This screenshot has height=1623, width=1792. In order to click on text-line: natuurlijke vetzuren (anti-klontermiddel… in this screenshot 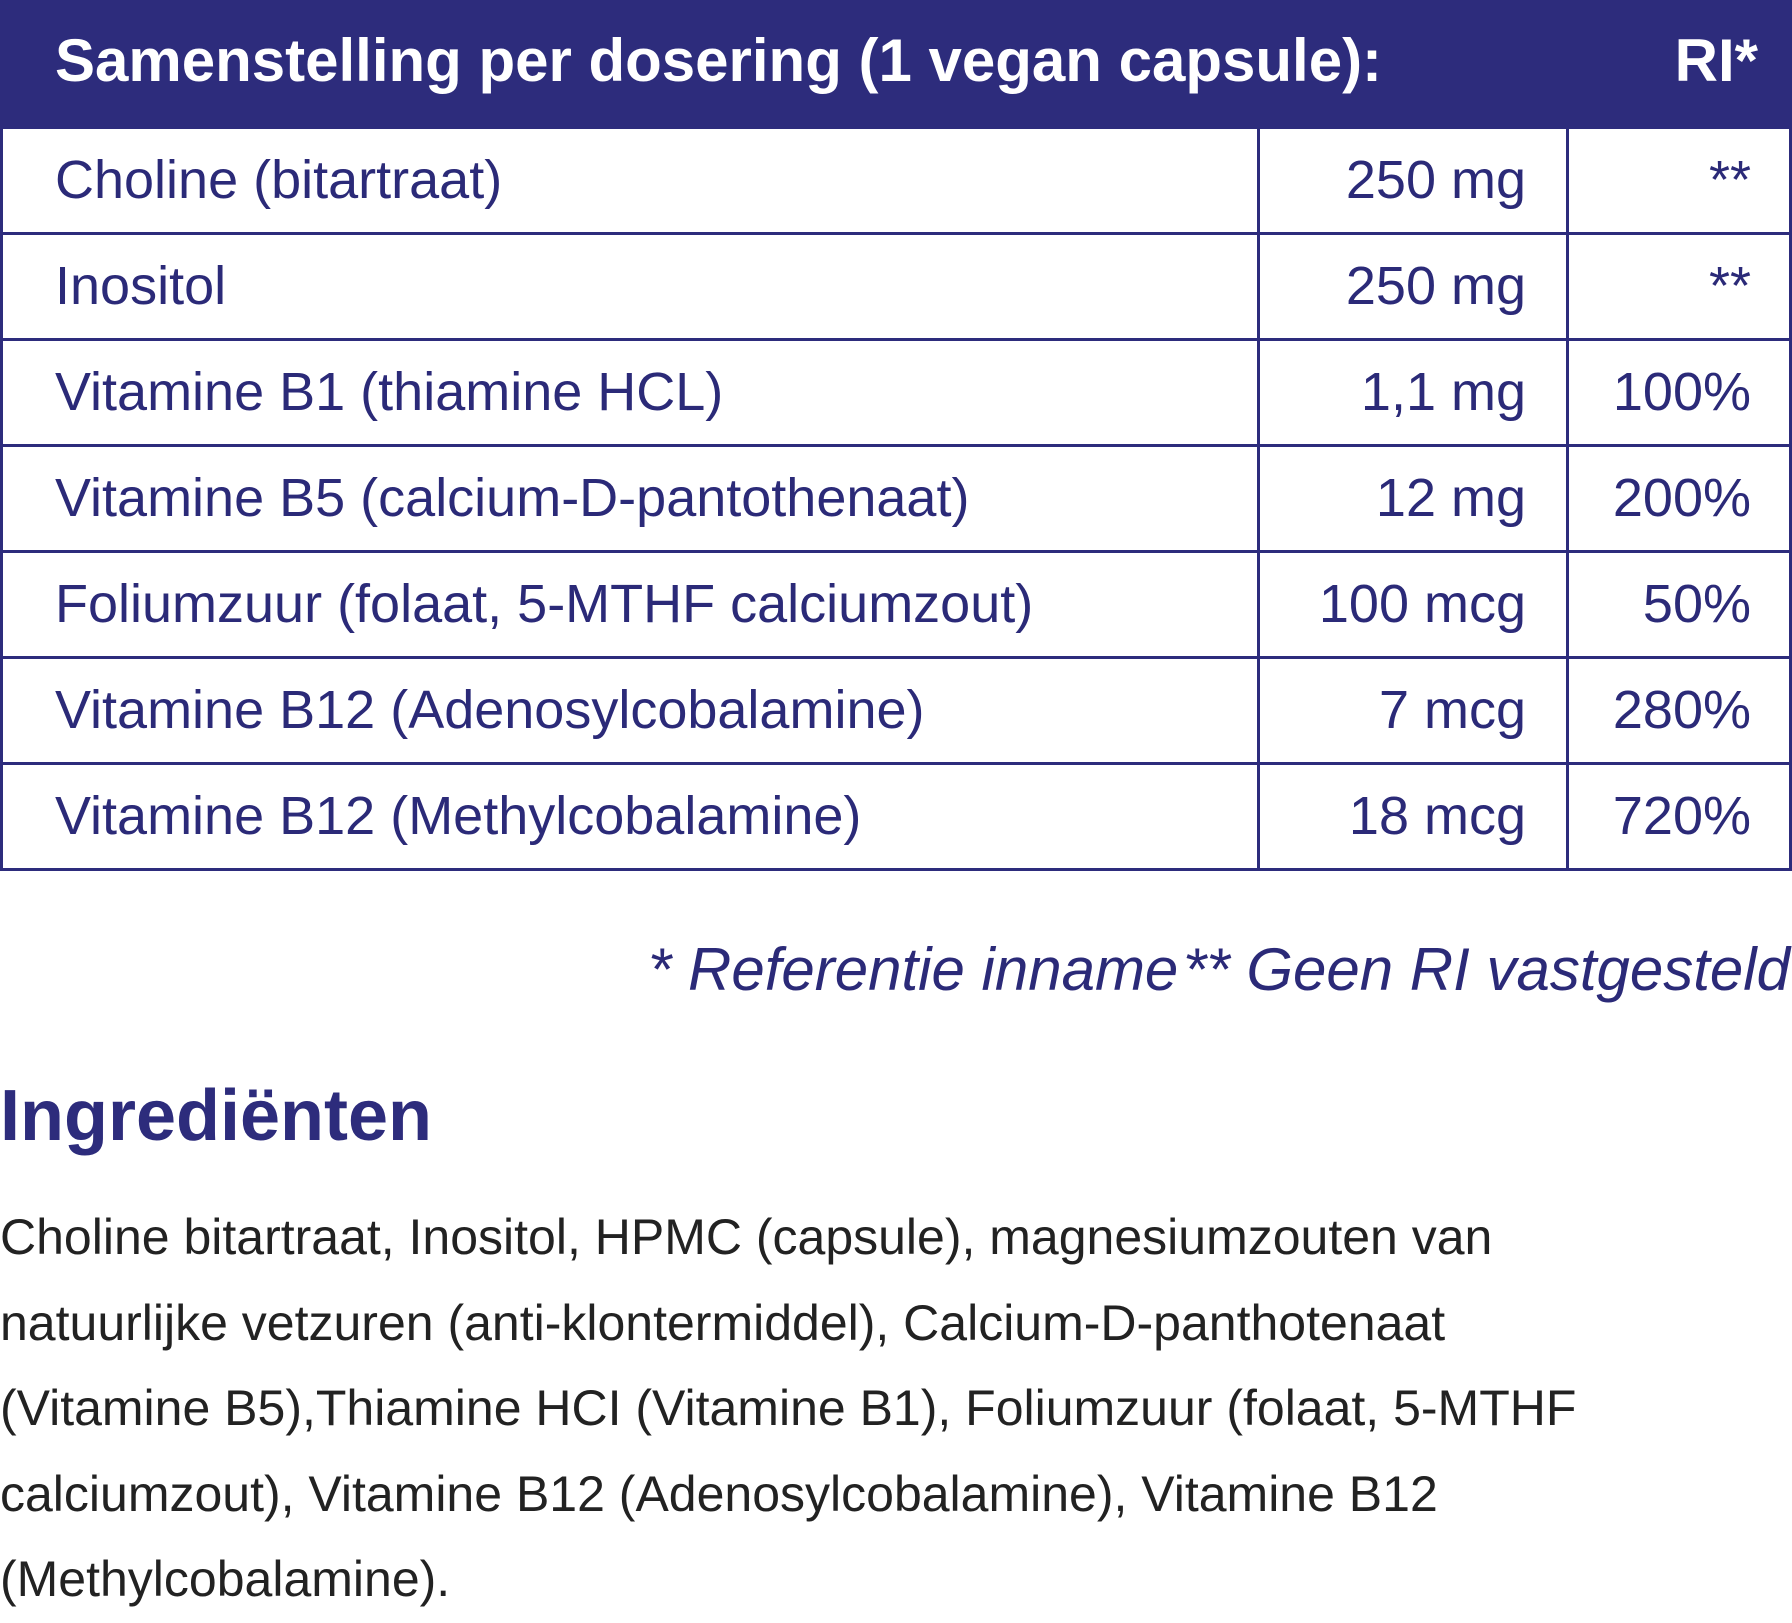, I will do `click(723, 1322)`.